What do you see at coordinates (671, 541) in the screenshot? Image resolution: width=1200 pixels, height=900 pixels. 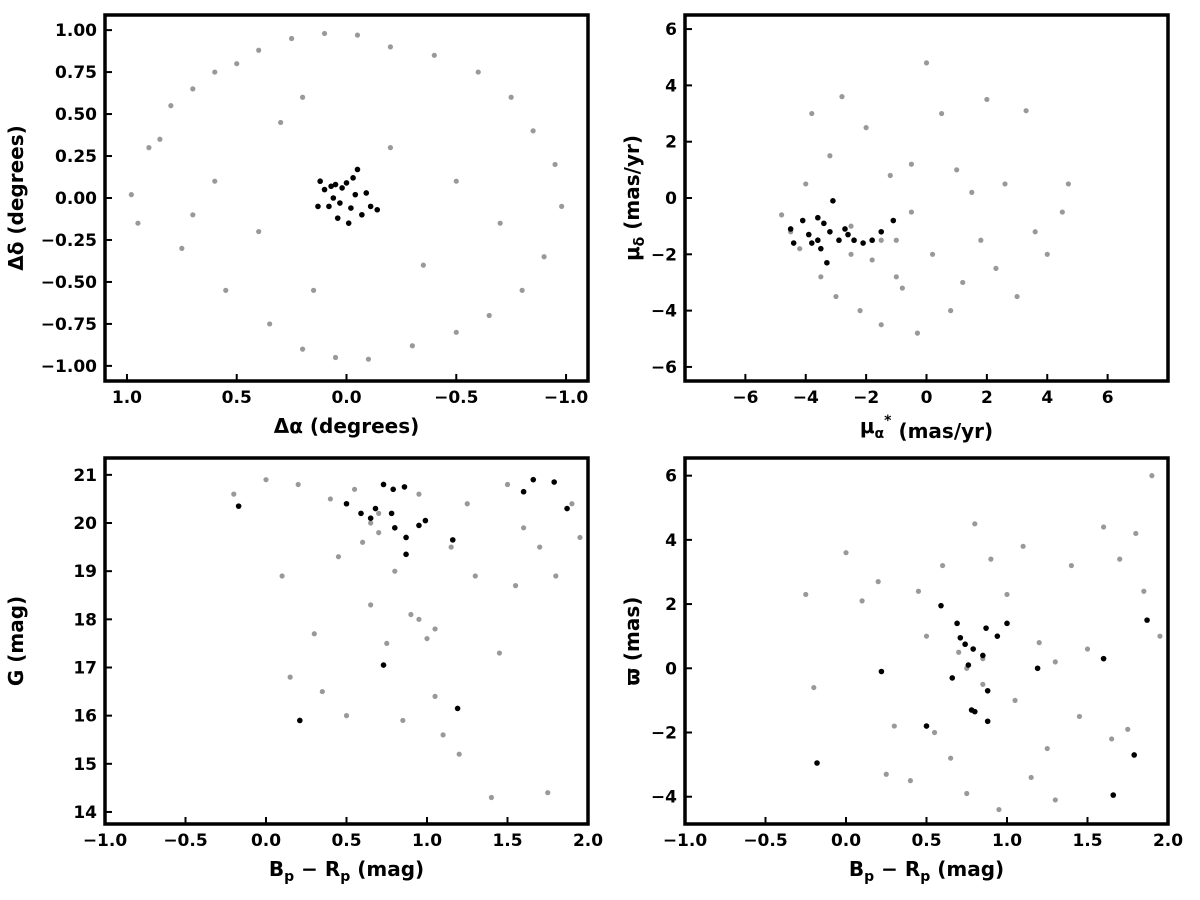 I see `y-tick-label: 4` at bounding box center [671, 541].